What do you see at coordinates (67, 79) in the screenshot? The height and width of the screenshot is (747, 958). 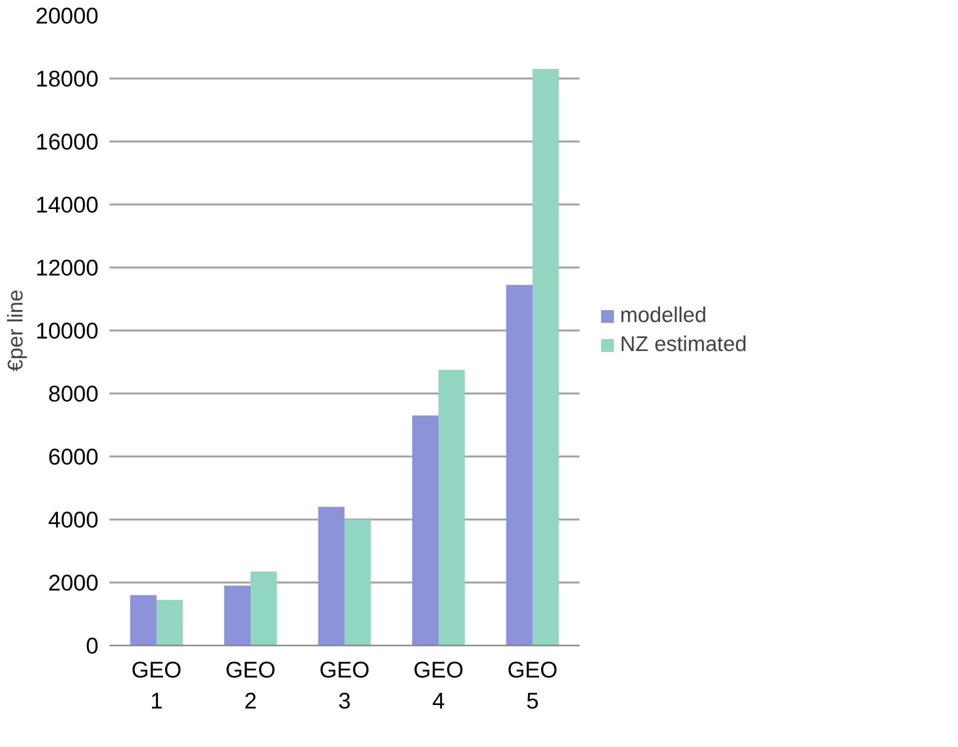 I see `y-tick-label: 18000` at bounding box center [67, 79].